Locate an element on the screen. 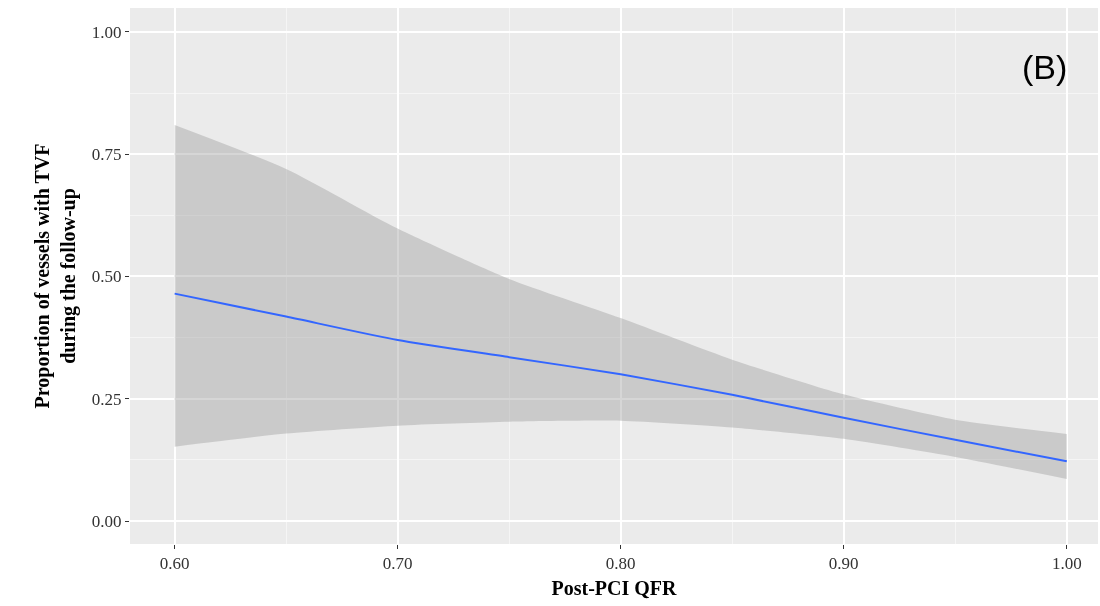  y-tick-label: 0.75 is located at coordinates (106, 155).